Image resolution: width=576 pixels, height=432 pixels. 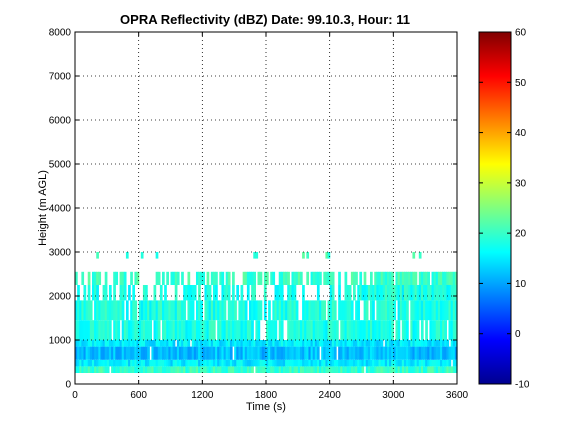 What do you see at coordinates (521, 234) in the screenshot?
I see `colorbar-tick-label: 20` at bounding box center [521, 234].